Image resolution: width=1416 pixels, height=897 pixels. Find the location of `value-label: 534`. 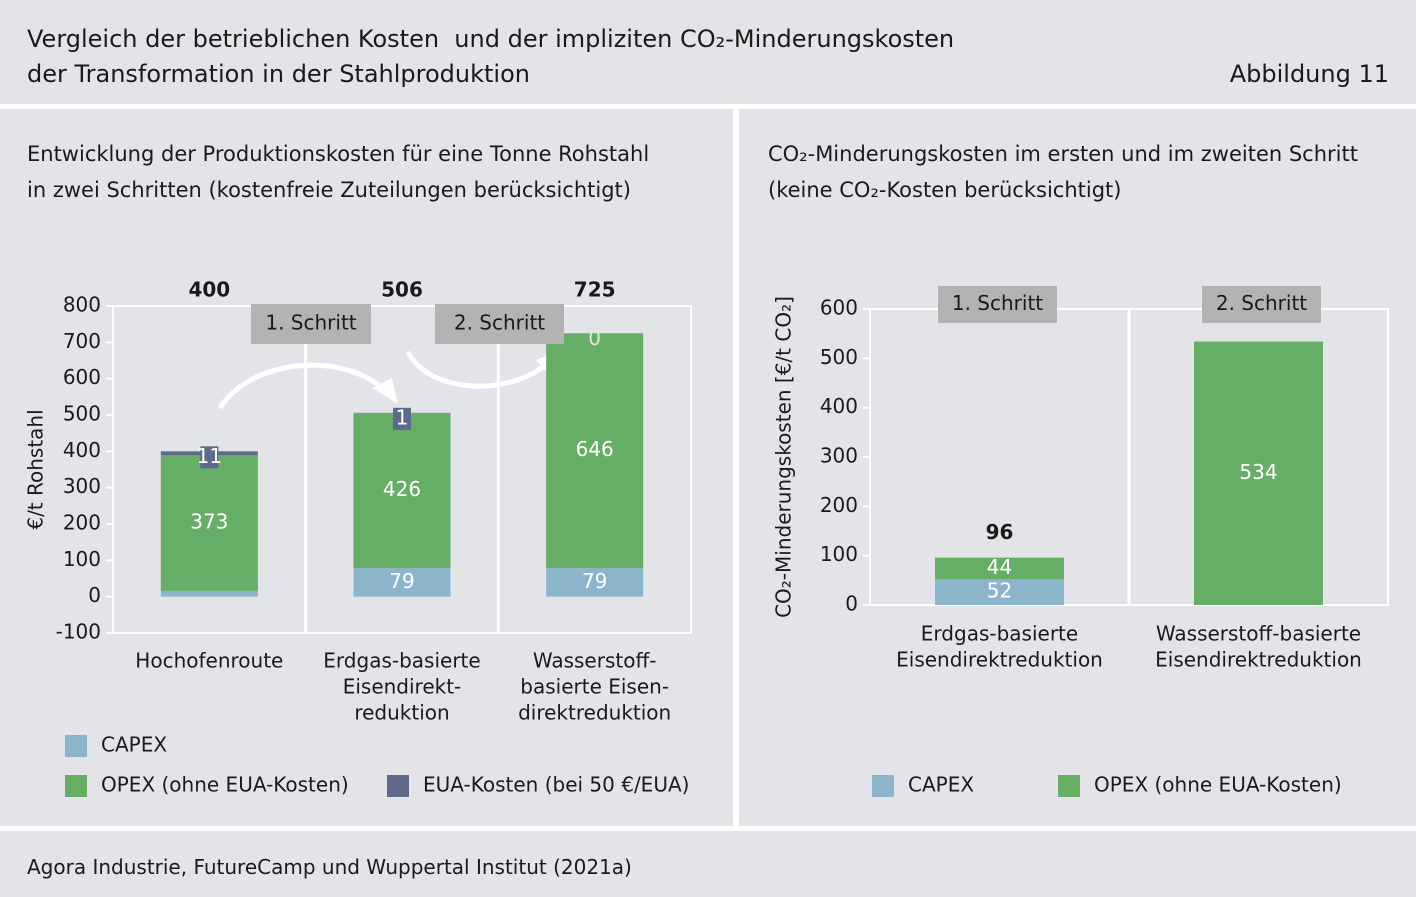

value-label: 534 is located at coordinates (1258, 472).